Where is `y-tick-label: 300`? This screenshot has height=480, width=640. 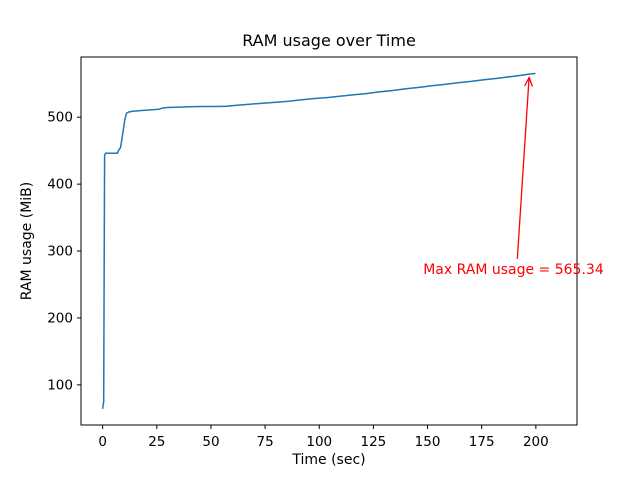 y-tick-label: 300 is located at coordinates (60, 252).